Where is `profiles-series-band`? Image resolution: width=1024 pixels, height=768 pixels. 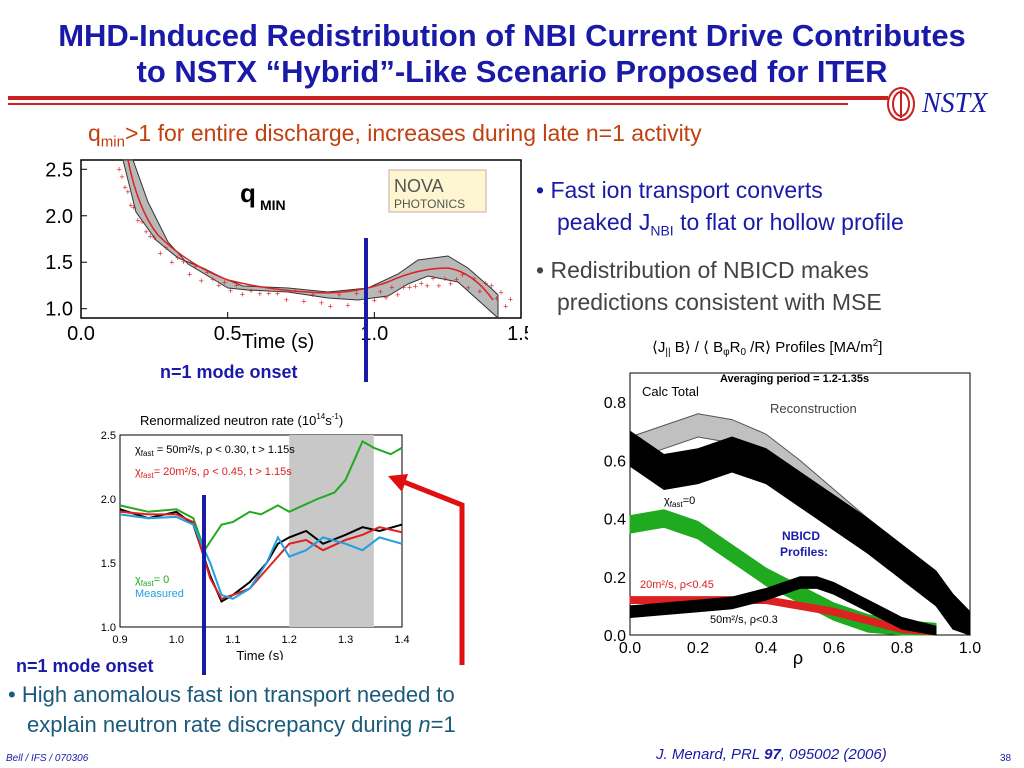
profiles-series-band is located at coordinates (800, 533).